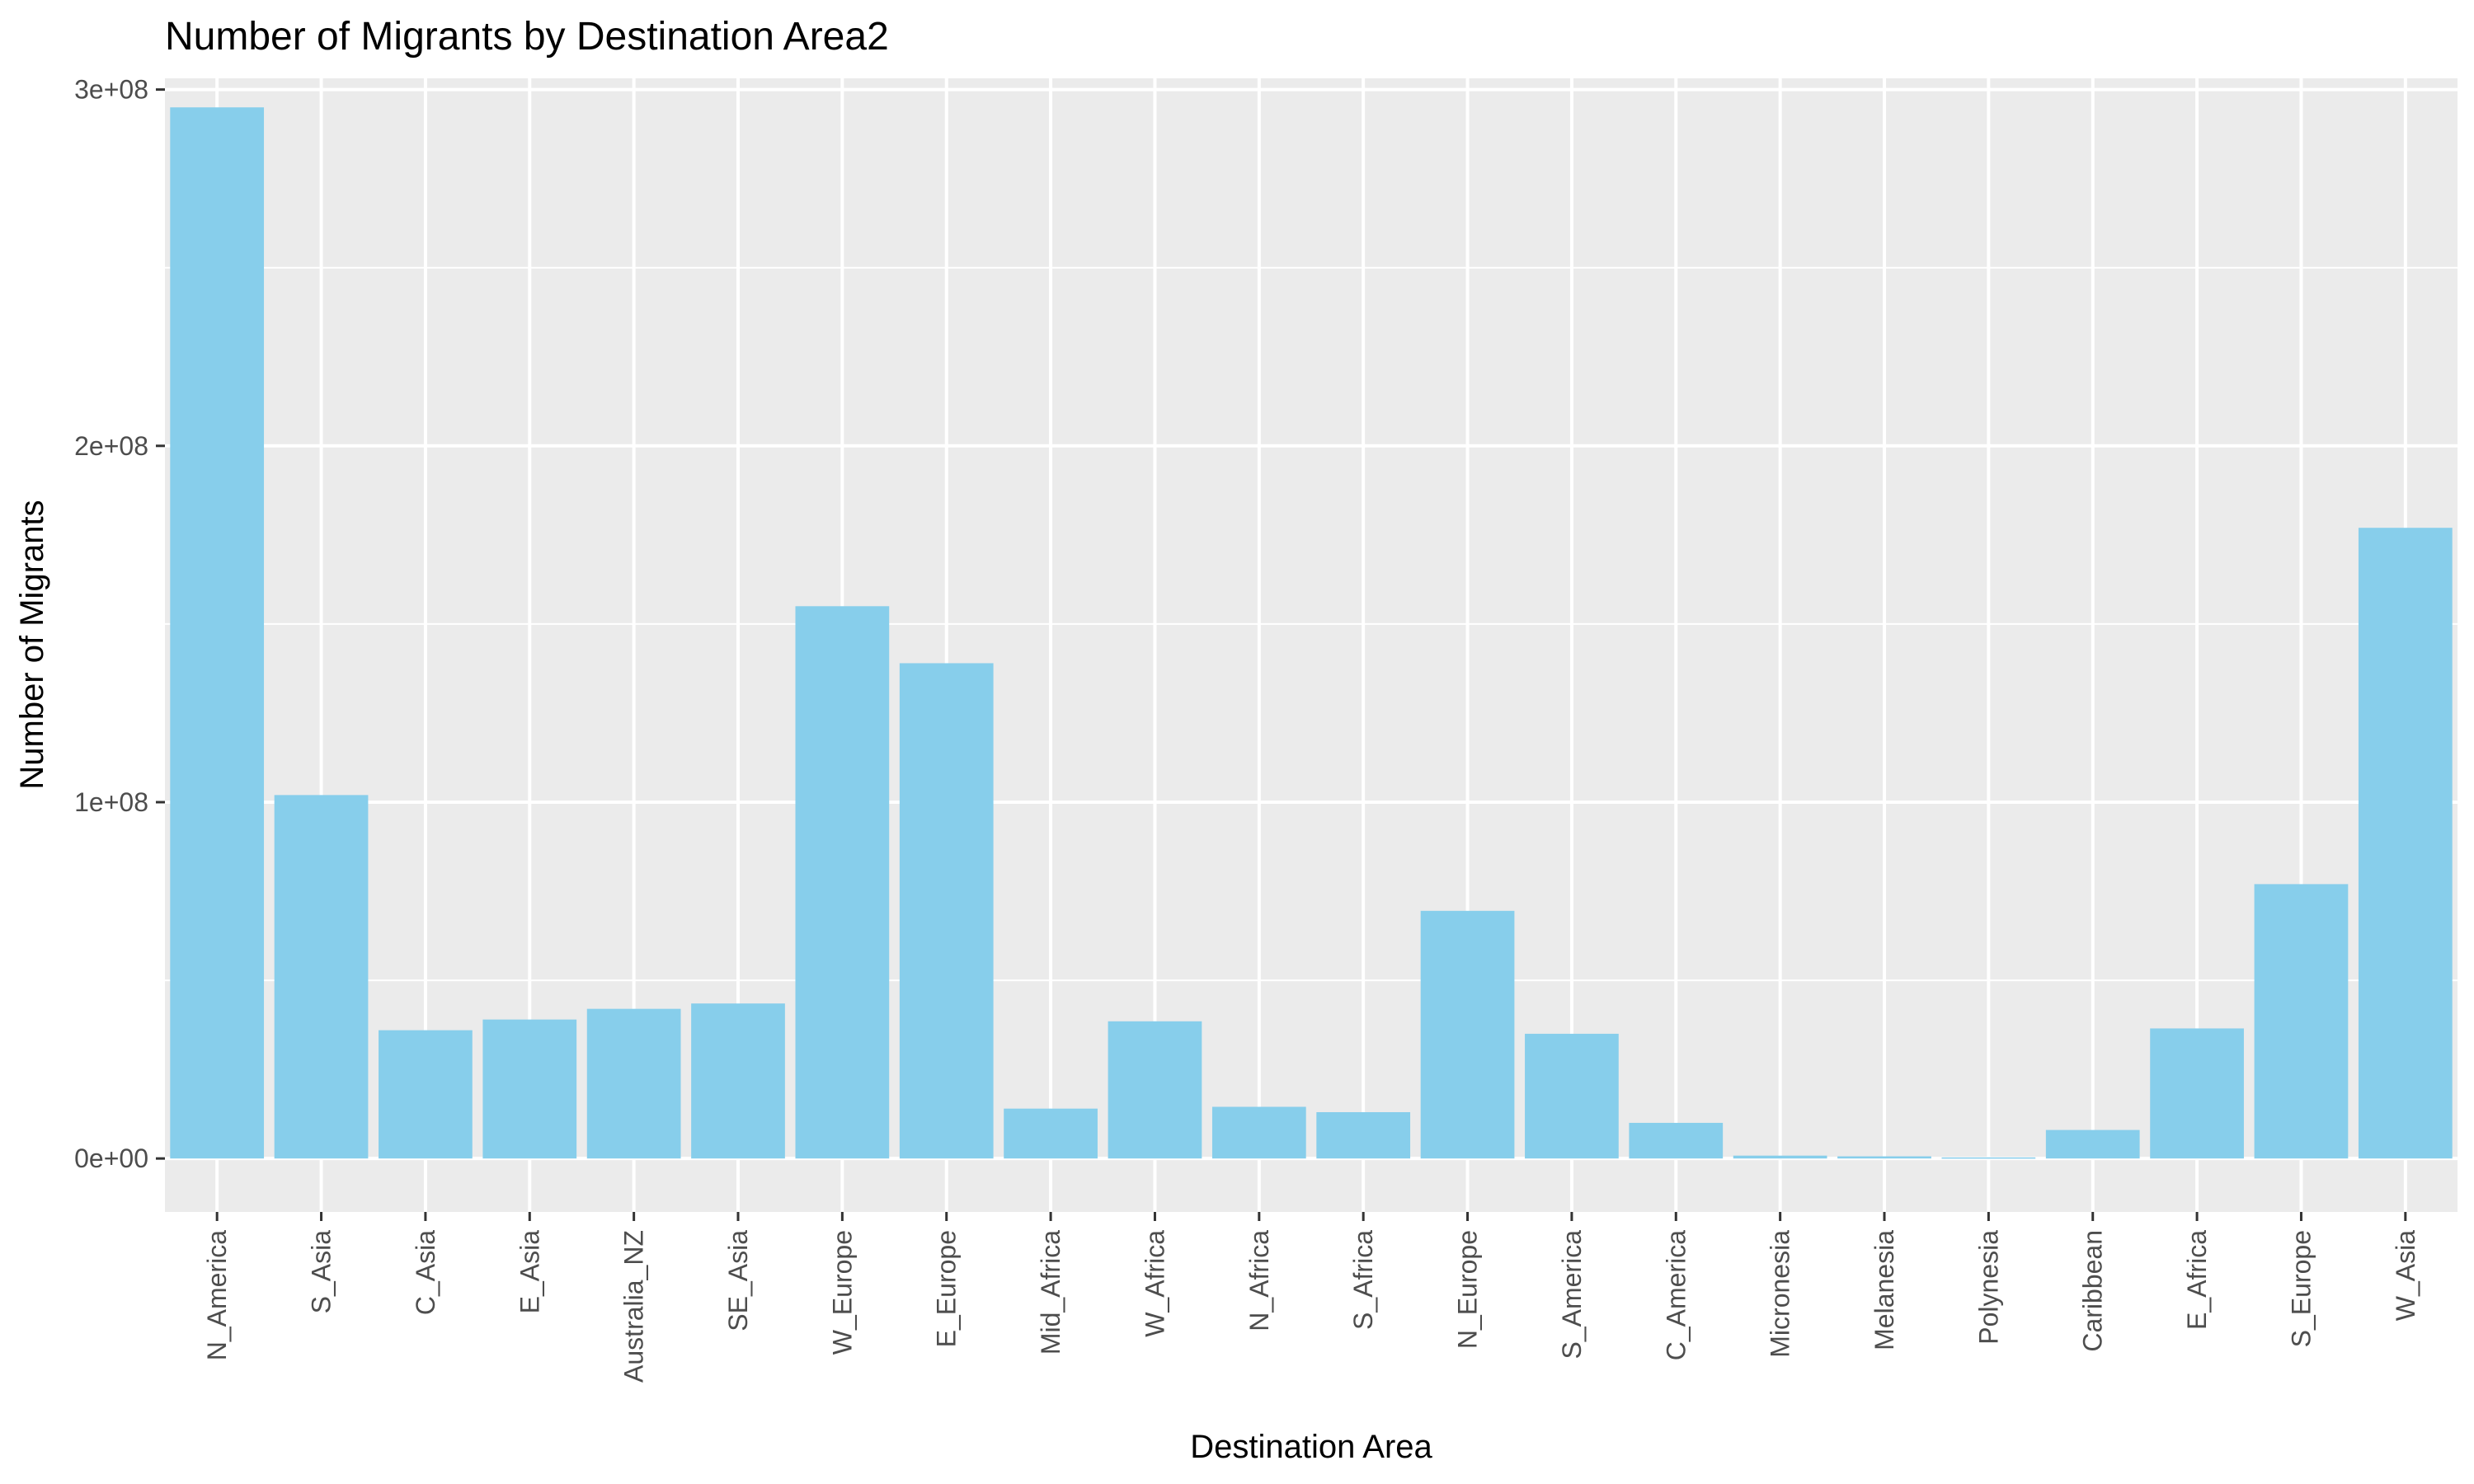 The height and width of the screenshot is (1484, 2474). Describe the element at coordinates (1780, 1157) in the screenshot. I see `bar-micronesia` at that location.